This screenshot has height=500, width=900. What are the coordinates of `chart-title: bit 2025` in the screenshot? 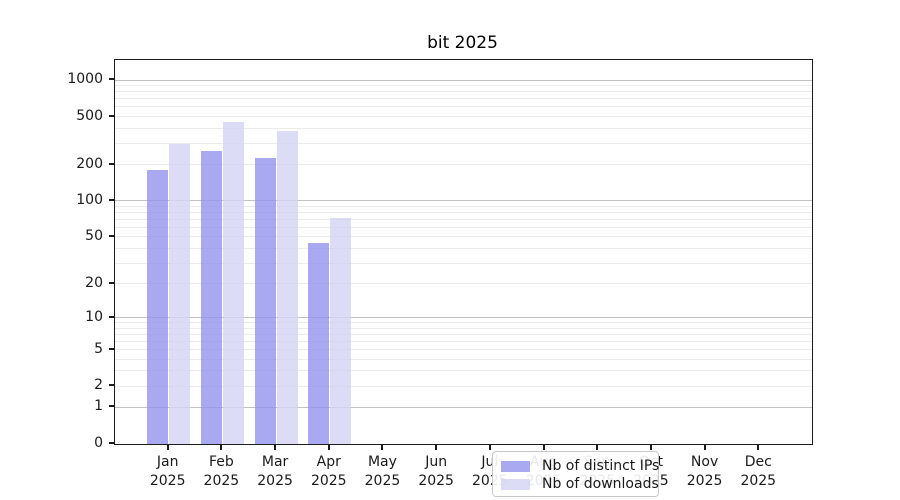 It's located at (462, 43).